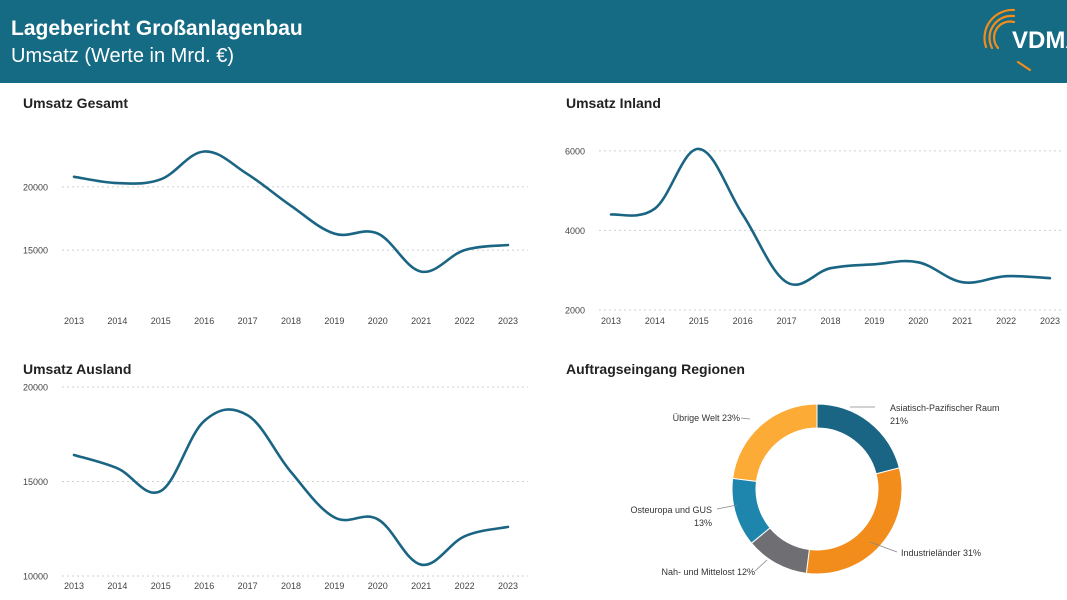  I want to click on chart-title-ausland: Umsatz Ausland, so click(77, 369).